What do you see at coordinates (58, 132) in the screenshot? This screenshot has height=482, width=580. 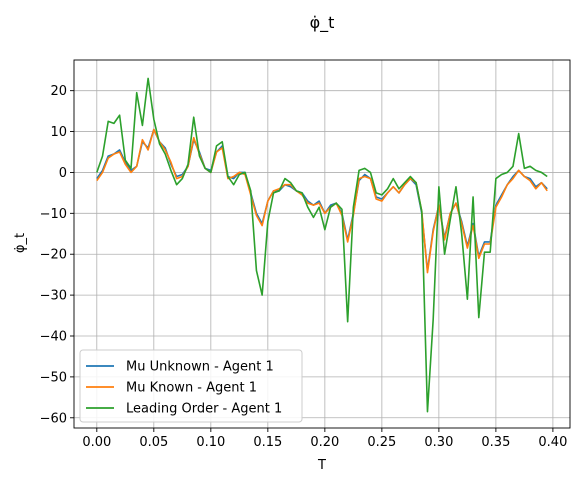 I see `y-tick-label: 10` at bounding box center [58, 132].